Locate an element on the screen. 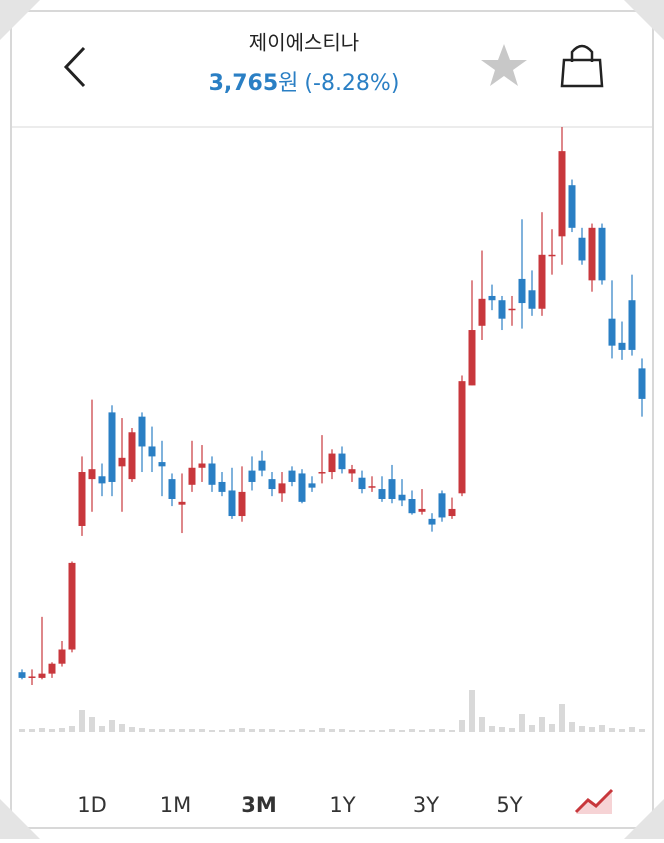  chart-type-button is located at coordinates (594, 801).